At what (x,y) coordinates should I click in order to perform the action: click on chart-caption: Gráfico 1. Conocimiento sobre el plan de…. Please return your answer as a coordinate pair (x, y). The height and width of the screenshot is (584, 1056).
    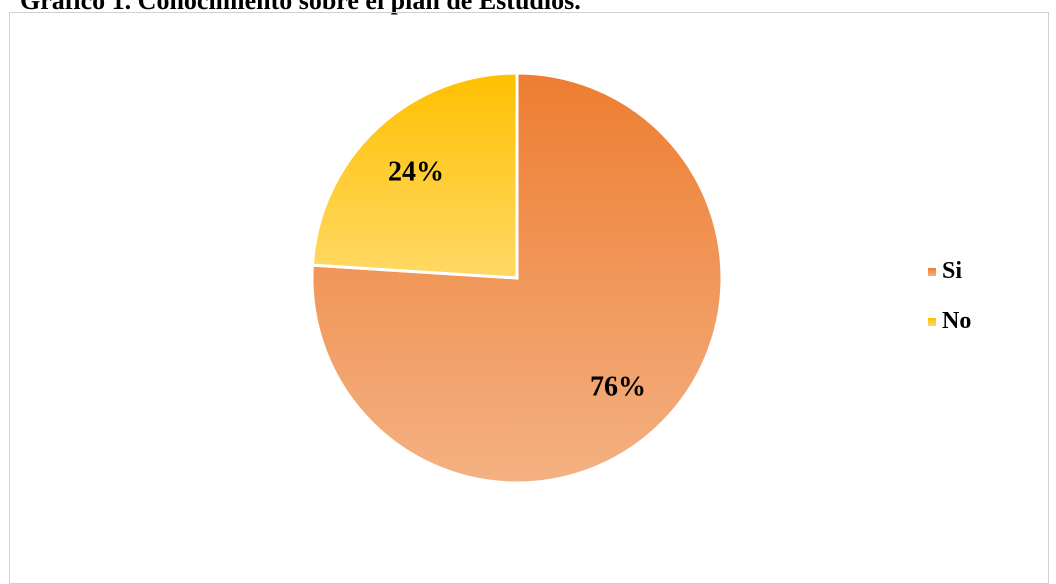
    Looking at the image, I should click on (300, 7).